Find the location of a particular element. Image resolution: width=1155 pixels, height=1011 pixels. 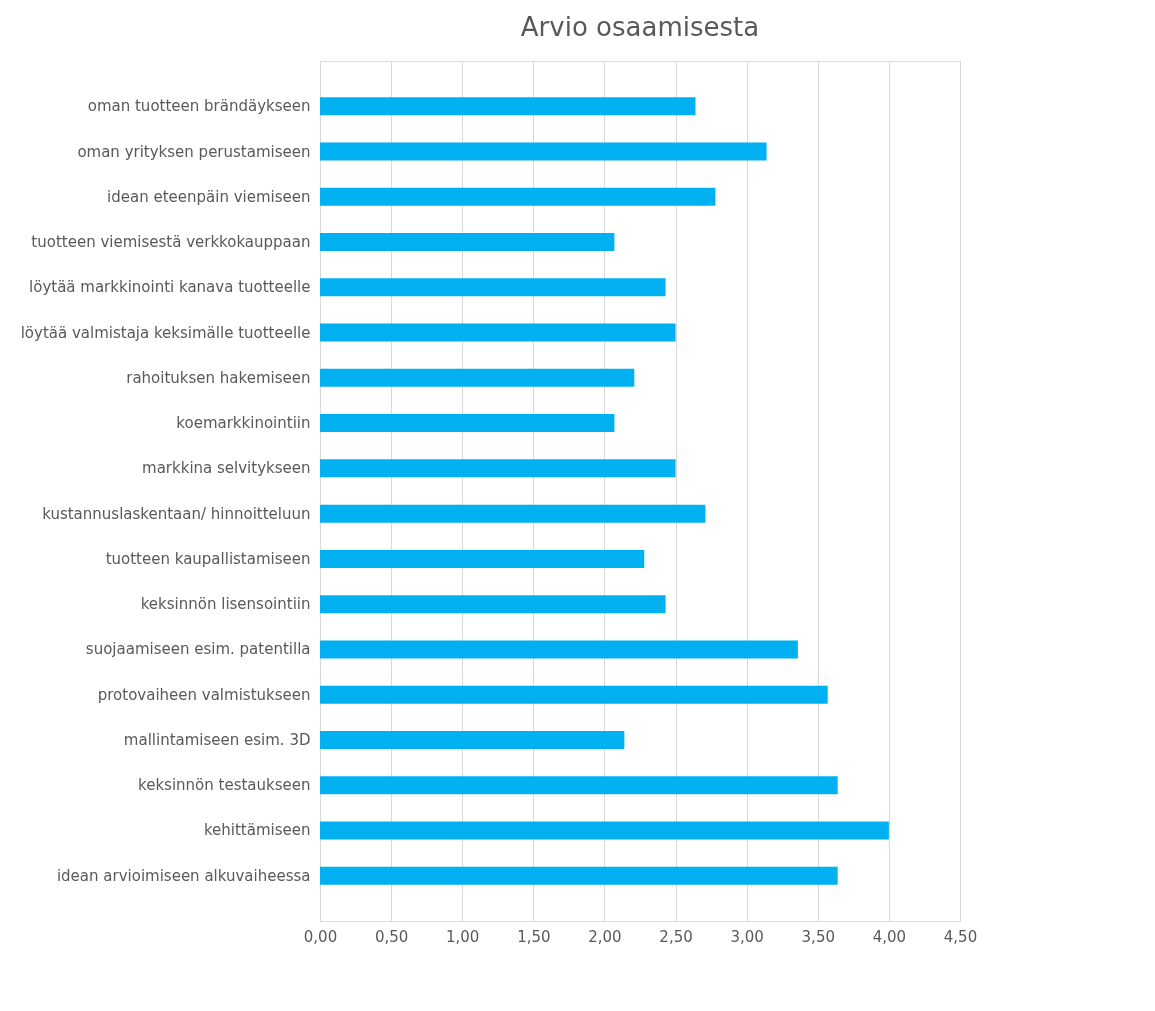

x-tick-label: 2,00 is located at coordinates (605, 936).